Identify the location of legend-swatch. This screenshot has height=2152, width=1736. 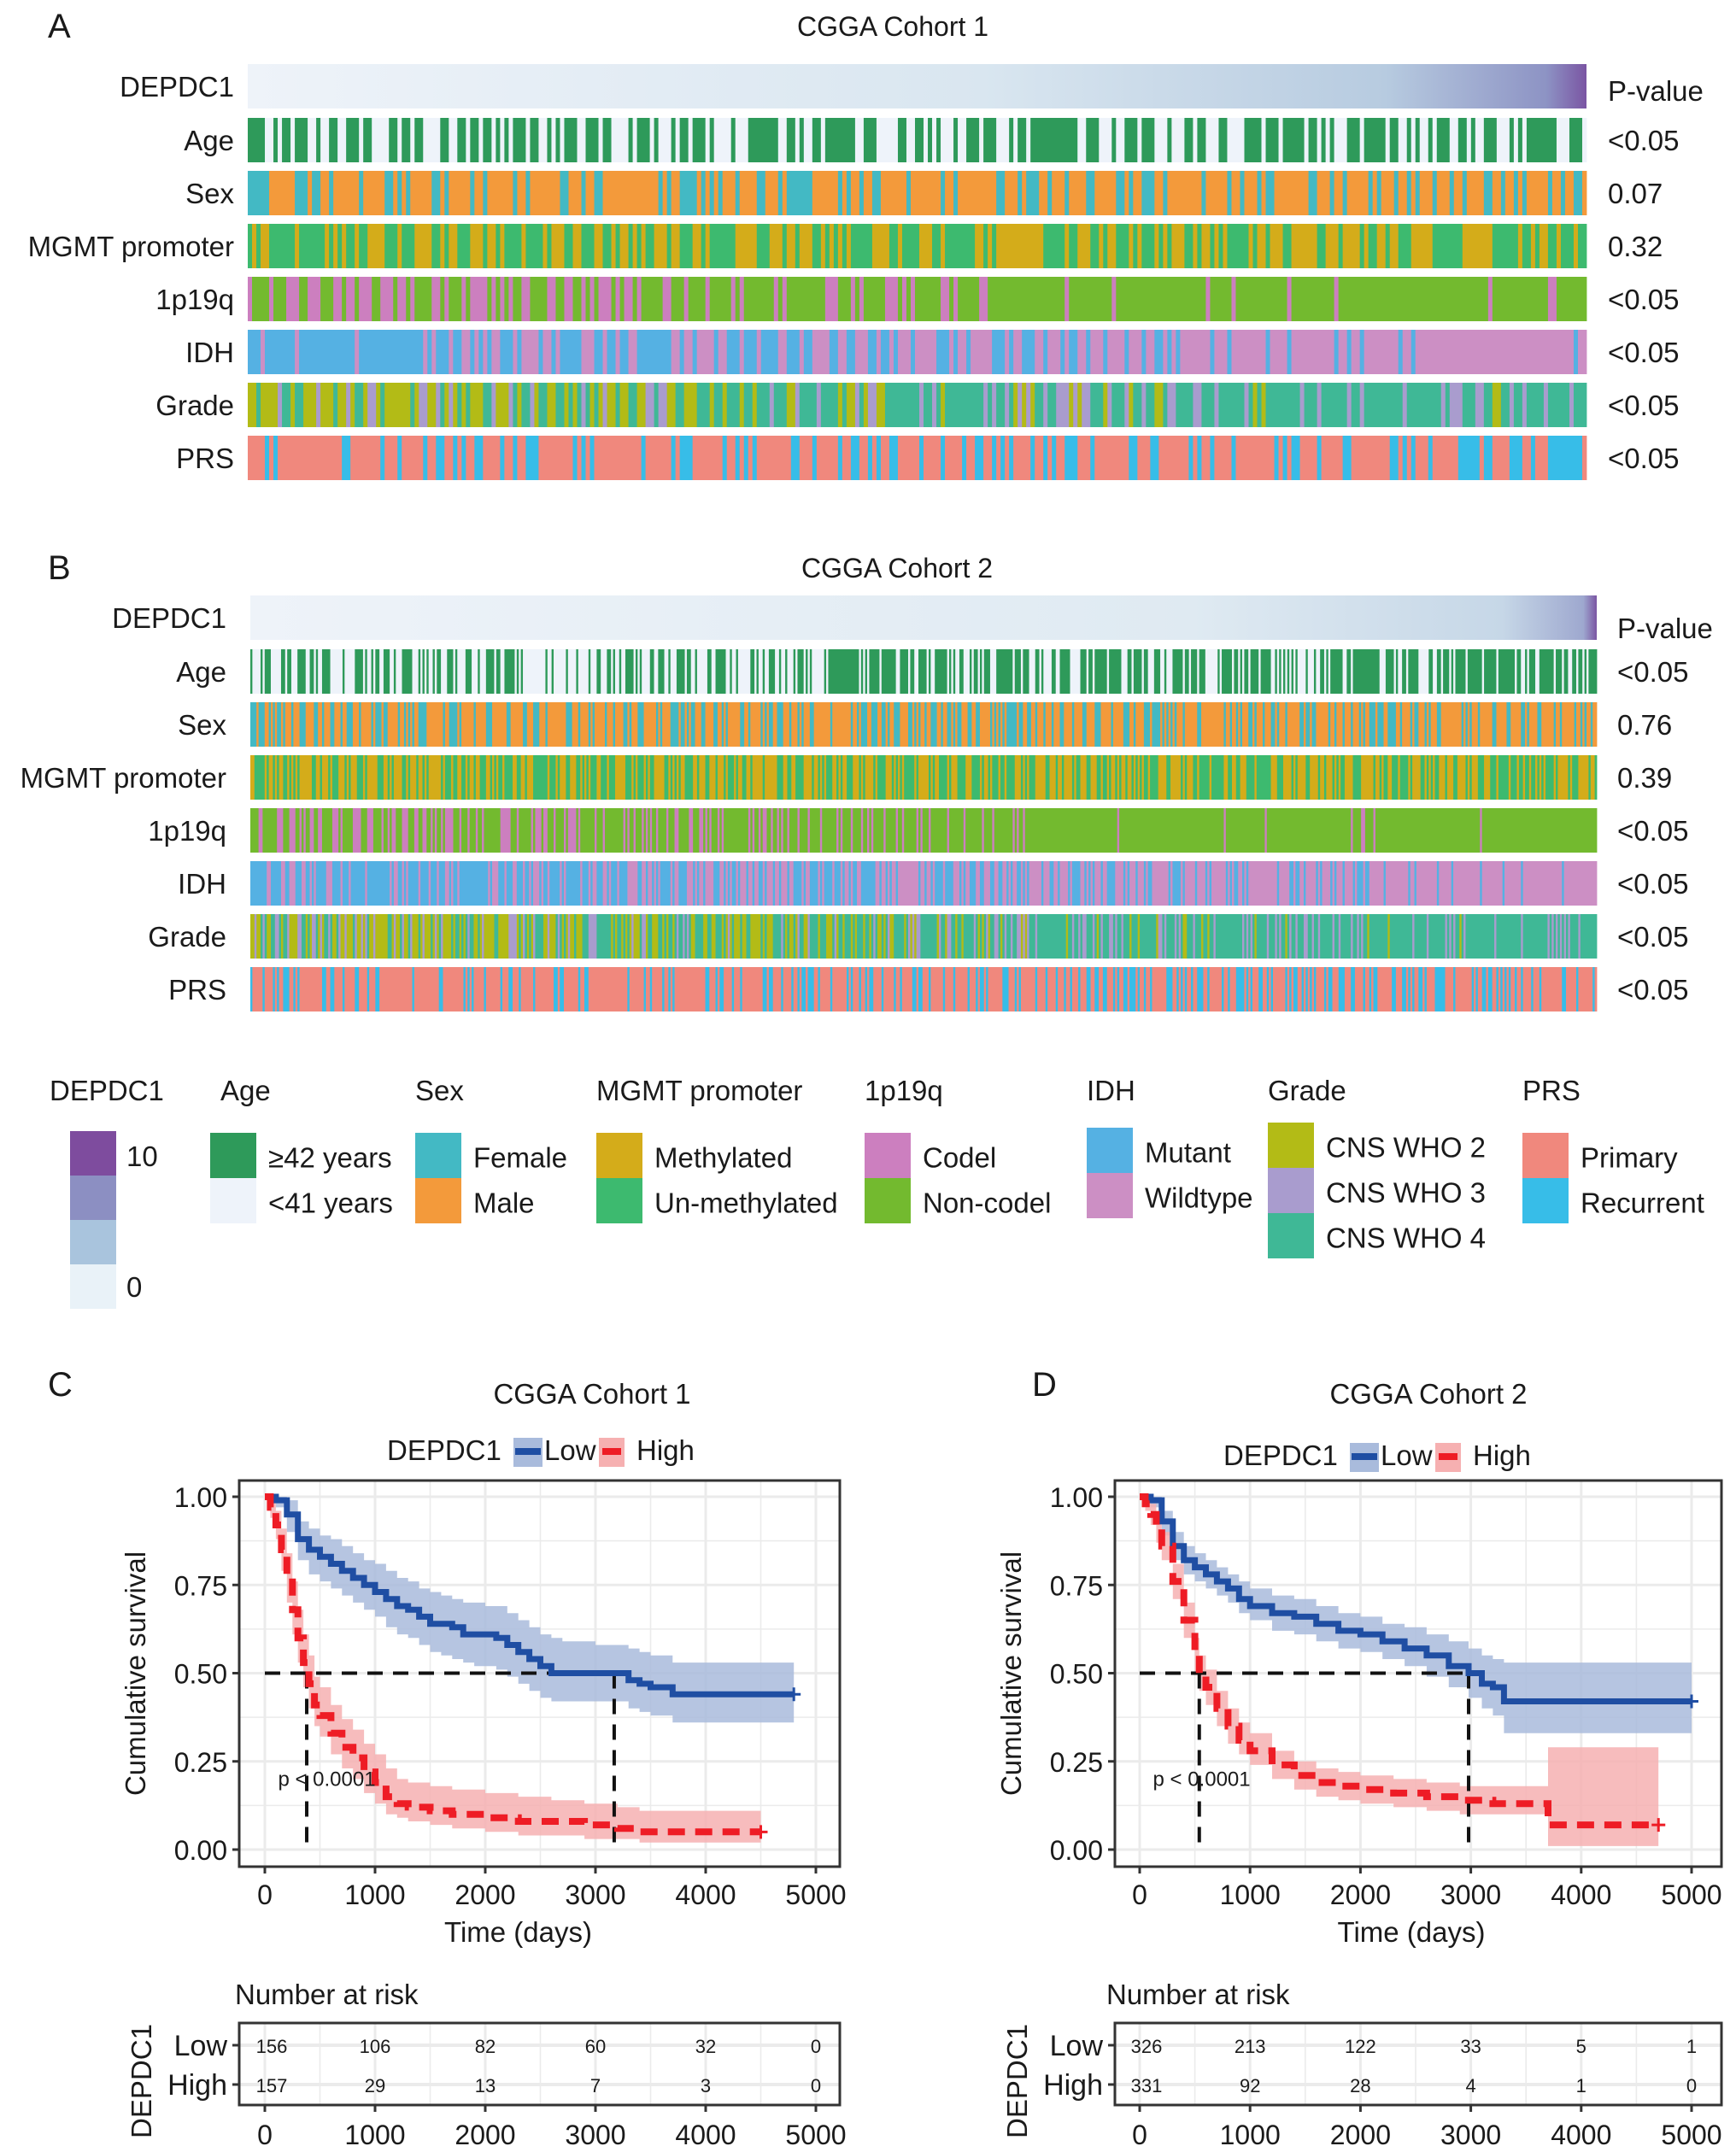
(1291, 1145).